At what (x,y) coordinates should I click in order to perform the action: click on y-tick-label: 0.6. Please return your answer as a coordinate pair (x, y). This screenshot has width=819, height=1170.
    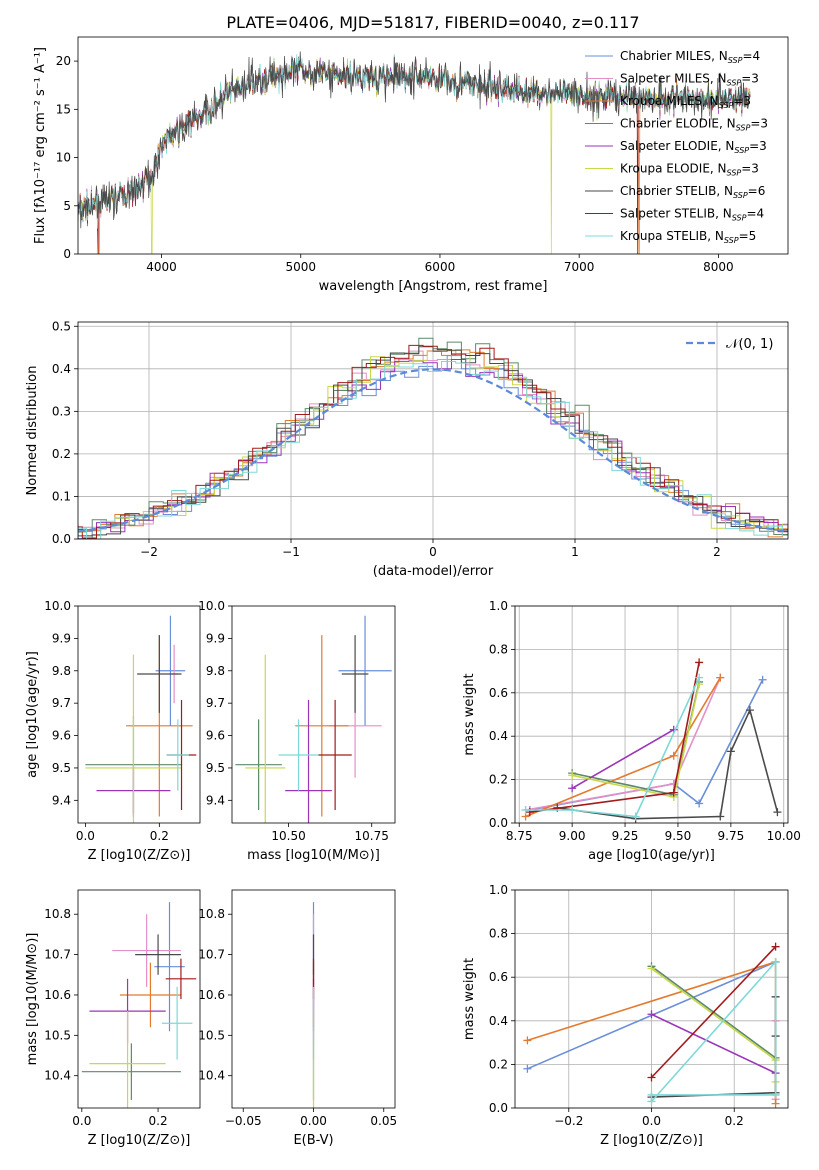
    Looking at the image, I should click on (498, 977).